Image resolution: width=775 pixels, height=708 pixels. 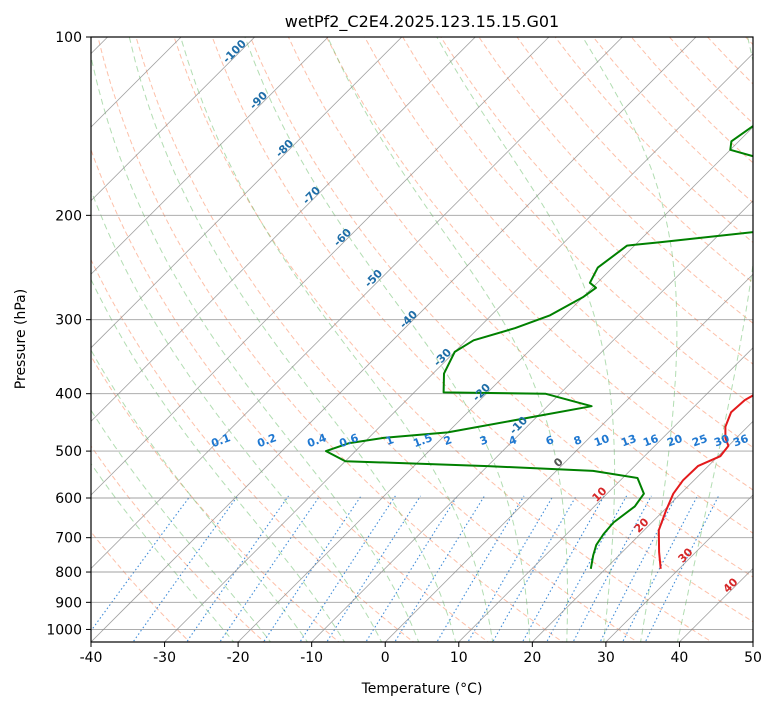 What do you see at coordinates (385, 658) in the screenshot?
I see `x-tick-label: 0` at bounding box center [385, 658].